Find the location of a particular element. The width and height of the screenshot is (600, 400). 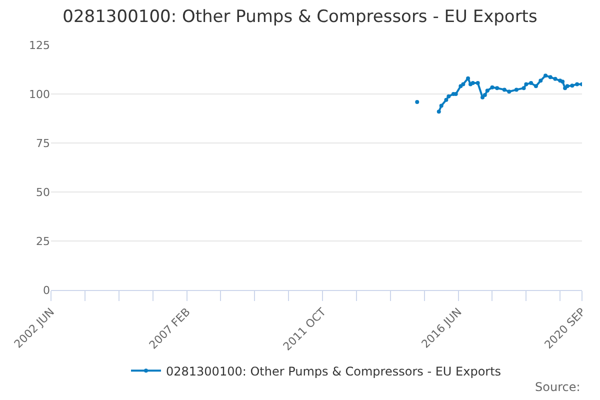

y-tick-label: 75 is located at coordinates (43, 143).